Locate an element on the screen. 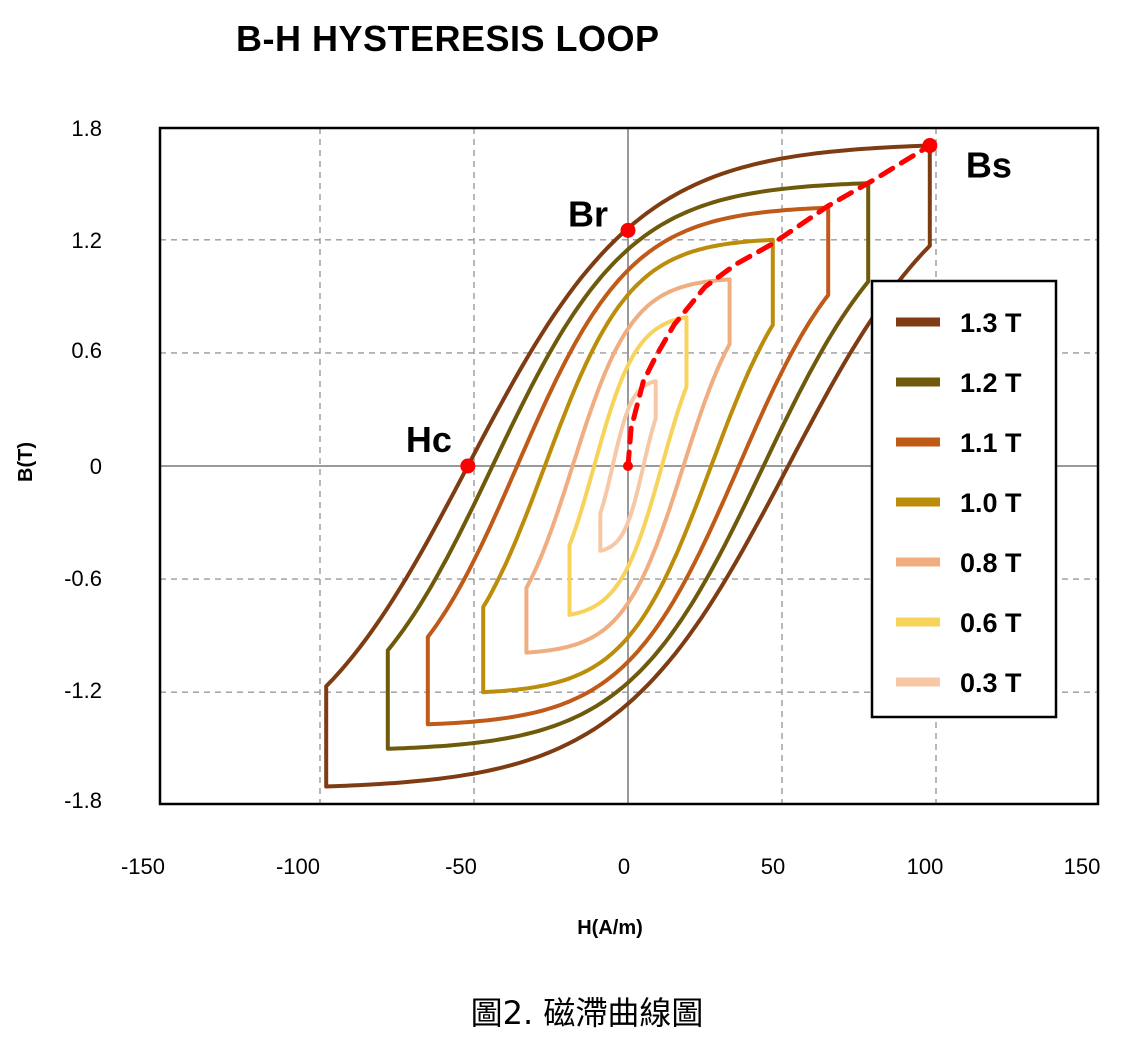 The image size is (1124, 1057). initial-magnetization-curve is located at coordinates (778, 307).